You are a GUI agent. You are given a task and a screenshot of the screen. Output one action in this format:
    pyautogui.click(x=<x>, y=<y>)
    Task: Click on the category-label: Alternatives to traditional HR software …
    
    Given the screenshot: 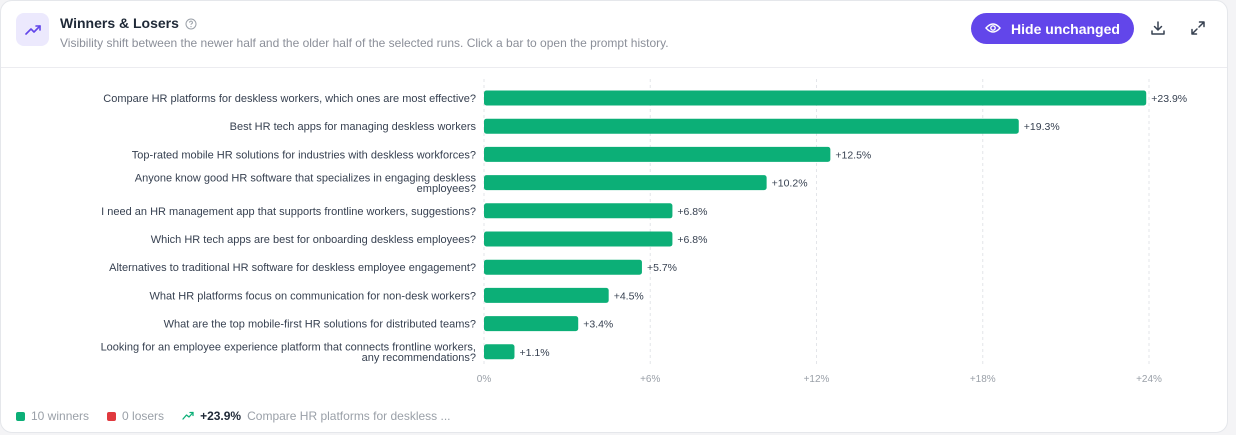 What is the action you would take?
    pyautogui.click(x=292, y=268)
    